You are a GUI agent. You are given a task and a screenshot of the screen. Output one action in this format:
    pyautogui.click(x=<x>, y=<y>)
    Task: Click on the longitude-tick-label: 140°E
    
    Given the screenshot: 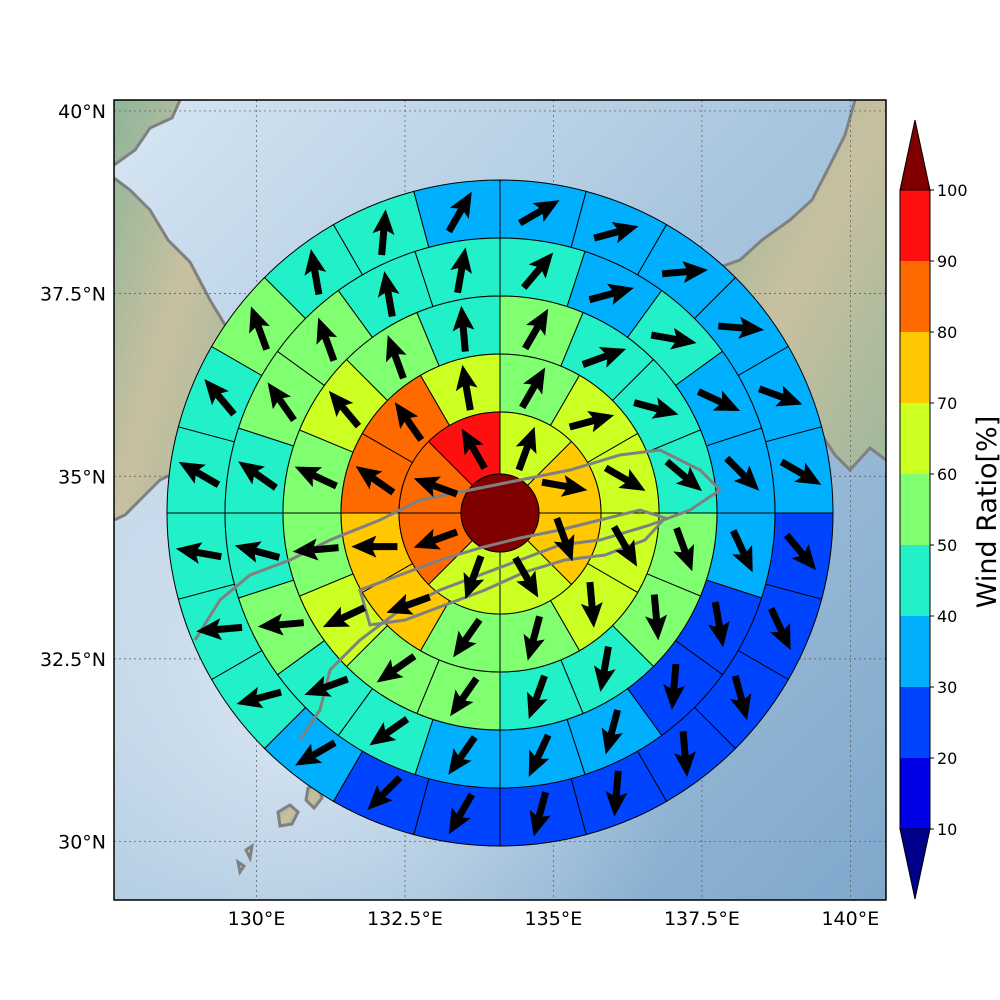 What is the action you would take?
    pyautogui.click(x=850, y=919)
    